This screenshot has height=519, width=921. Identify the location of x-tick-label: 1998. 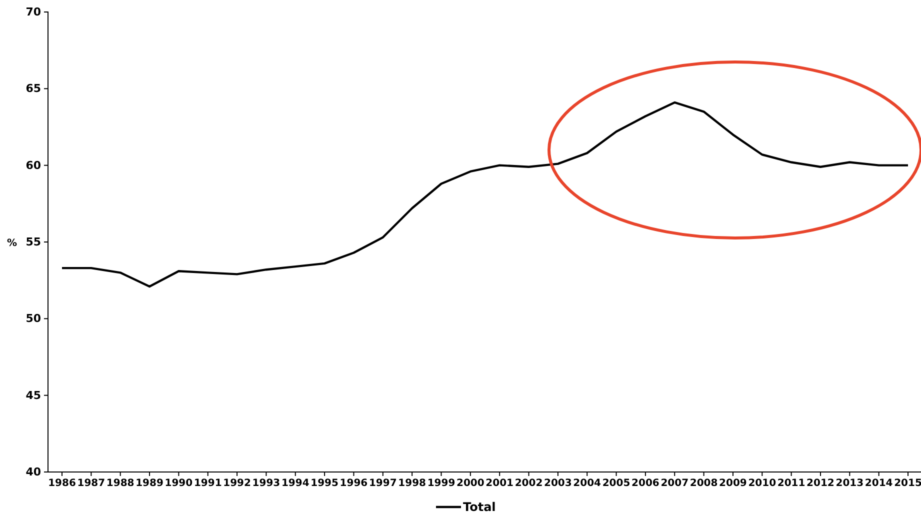
(412, 484).